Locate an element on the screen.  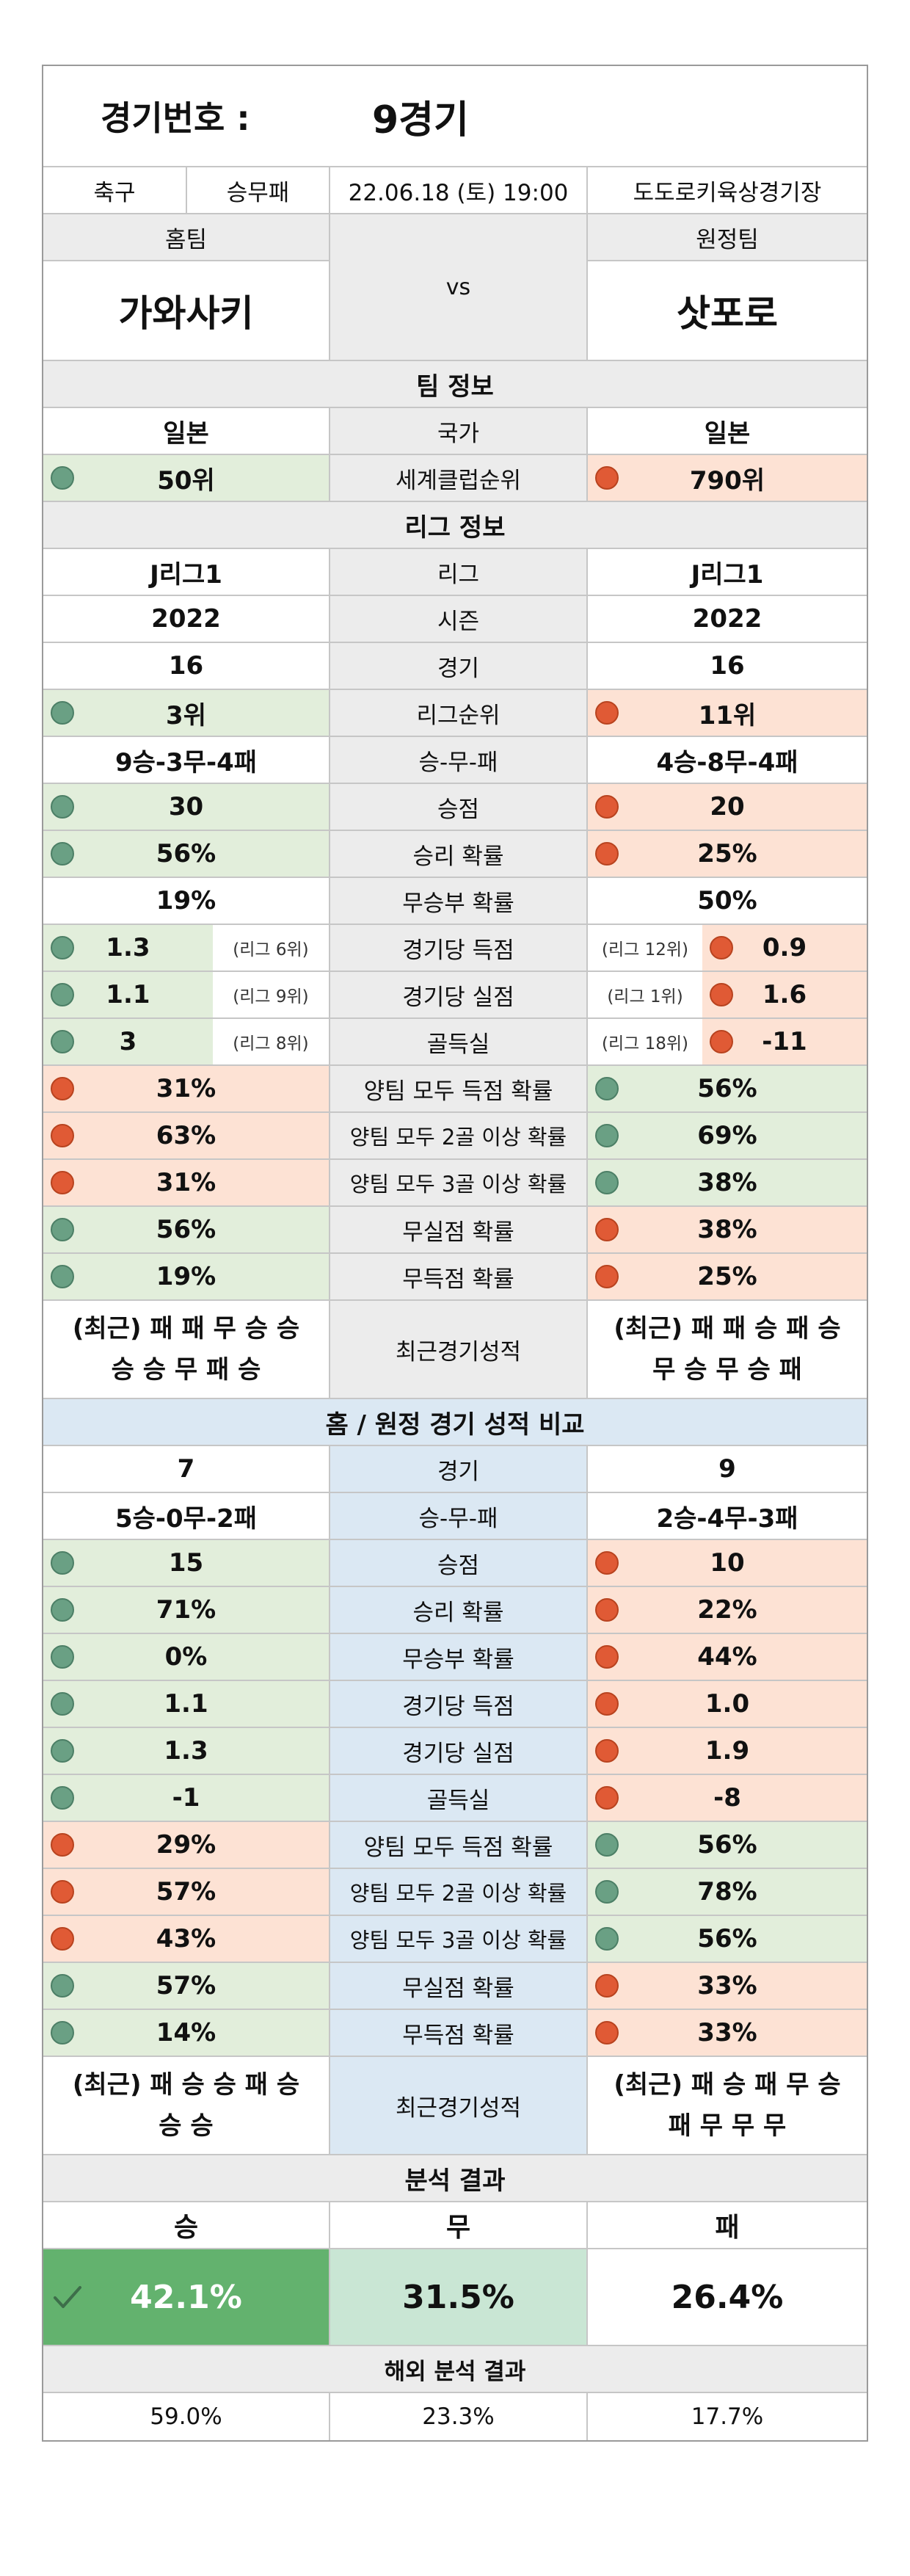
analysis-title: 분석 결과 is located at coordinates (455, 2181).